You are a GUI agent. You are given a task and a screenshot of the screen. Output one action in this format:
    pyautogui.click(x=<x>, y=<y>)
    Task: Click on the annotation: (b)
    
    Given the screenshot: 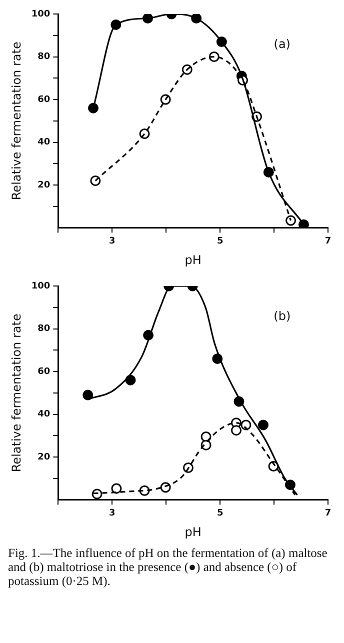 What is the action you would take?
    pyautogui.click(x=282, y=316)
    